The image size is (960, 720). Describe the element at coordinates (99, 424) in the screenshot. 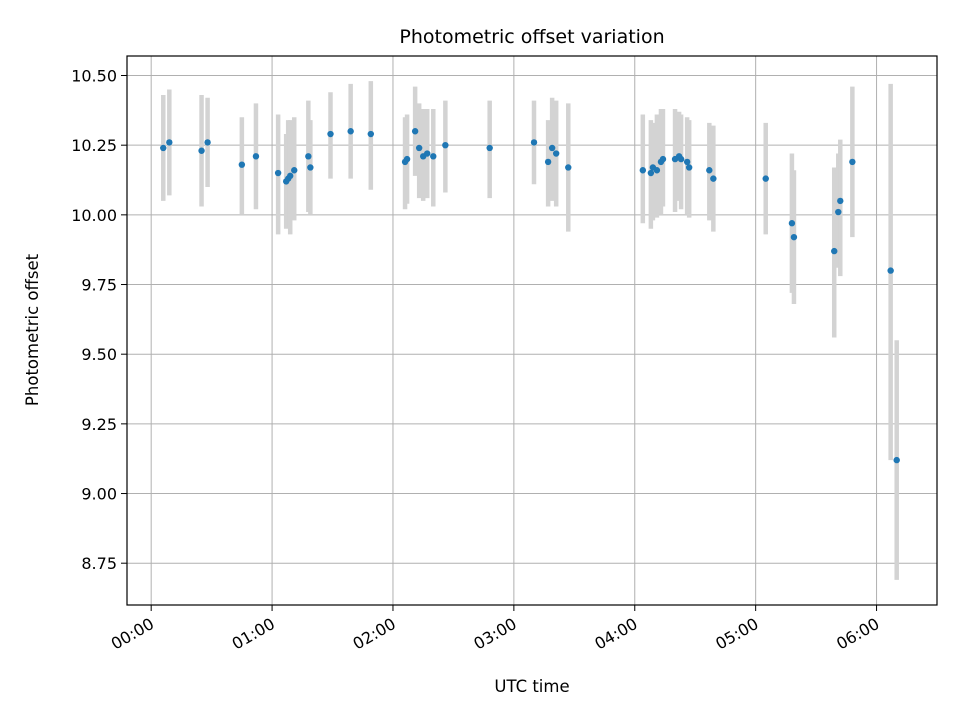

I see `y-tick-label: 9.25` at that location.